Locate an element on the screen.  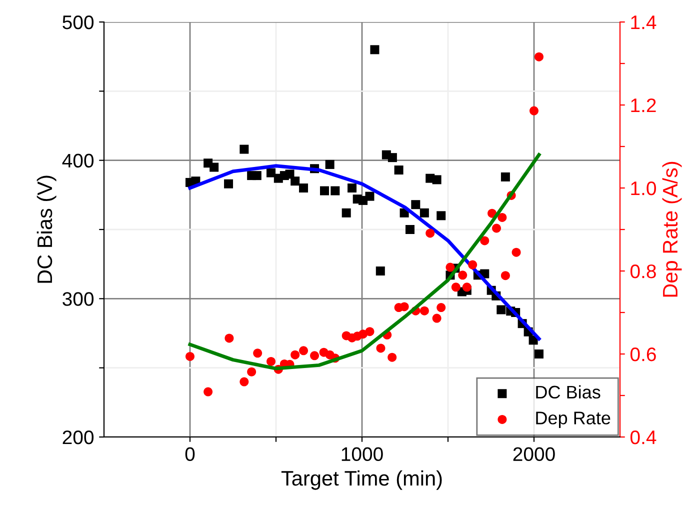
y-tick-label: 200 is located at coordinates (78, 437).